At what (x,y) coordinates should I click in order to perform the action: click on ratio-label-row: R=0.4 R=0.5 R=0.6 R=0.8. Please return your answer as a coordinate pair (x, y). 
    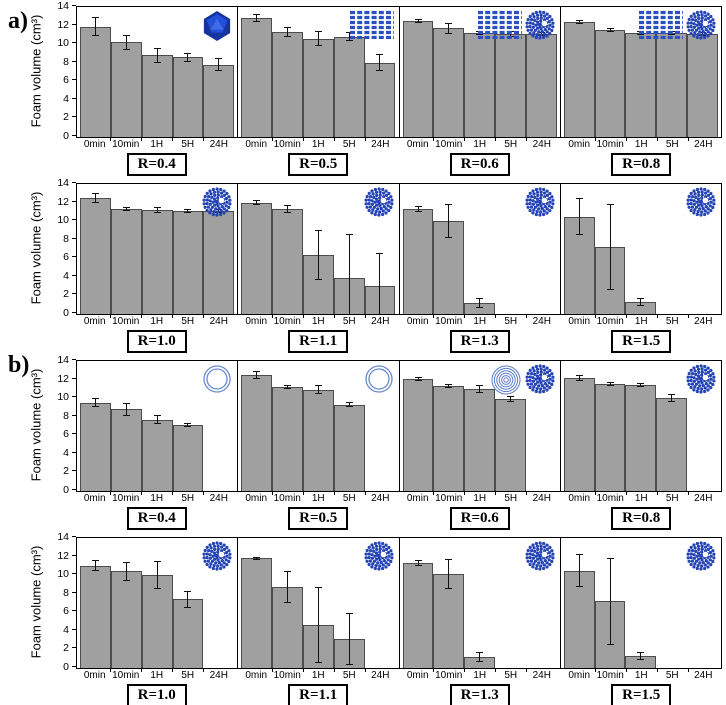
    Looking at the image, I should click on (399, 166).